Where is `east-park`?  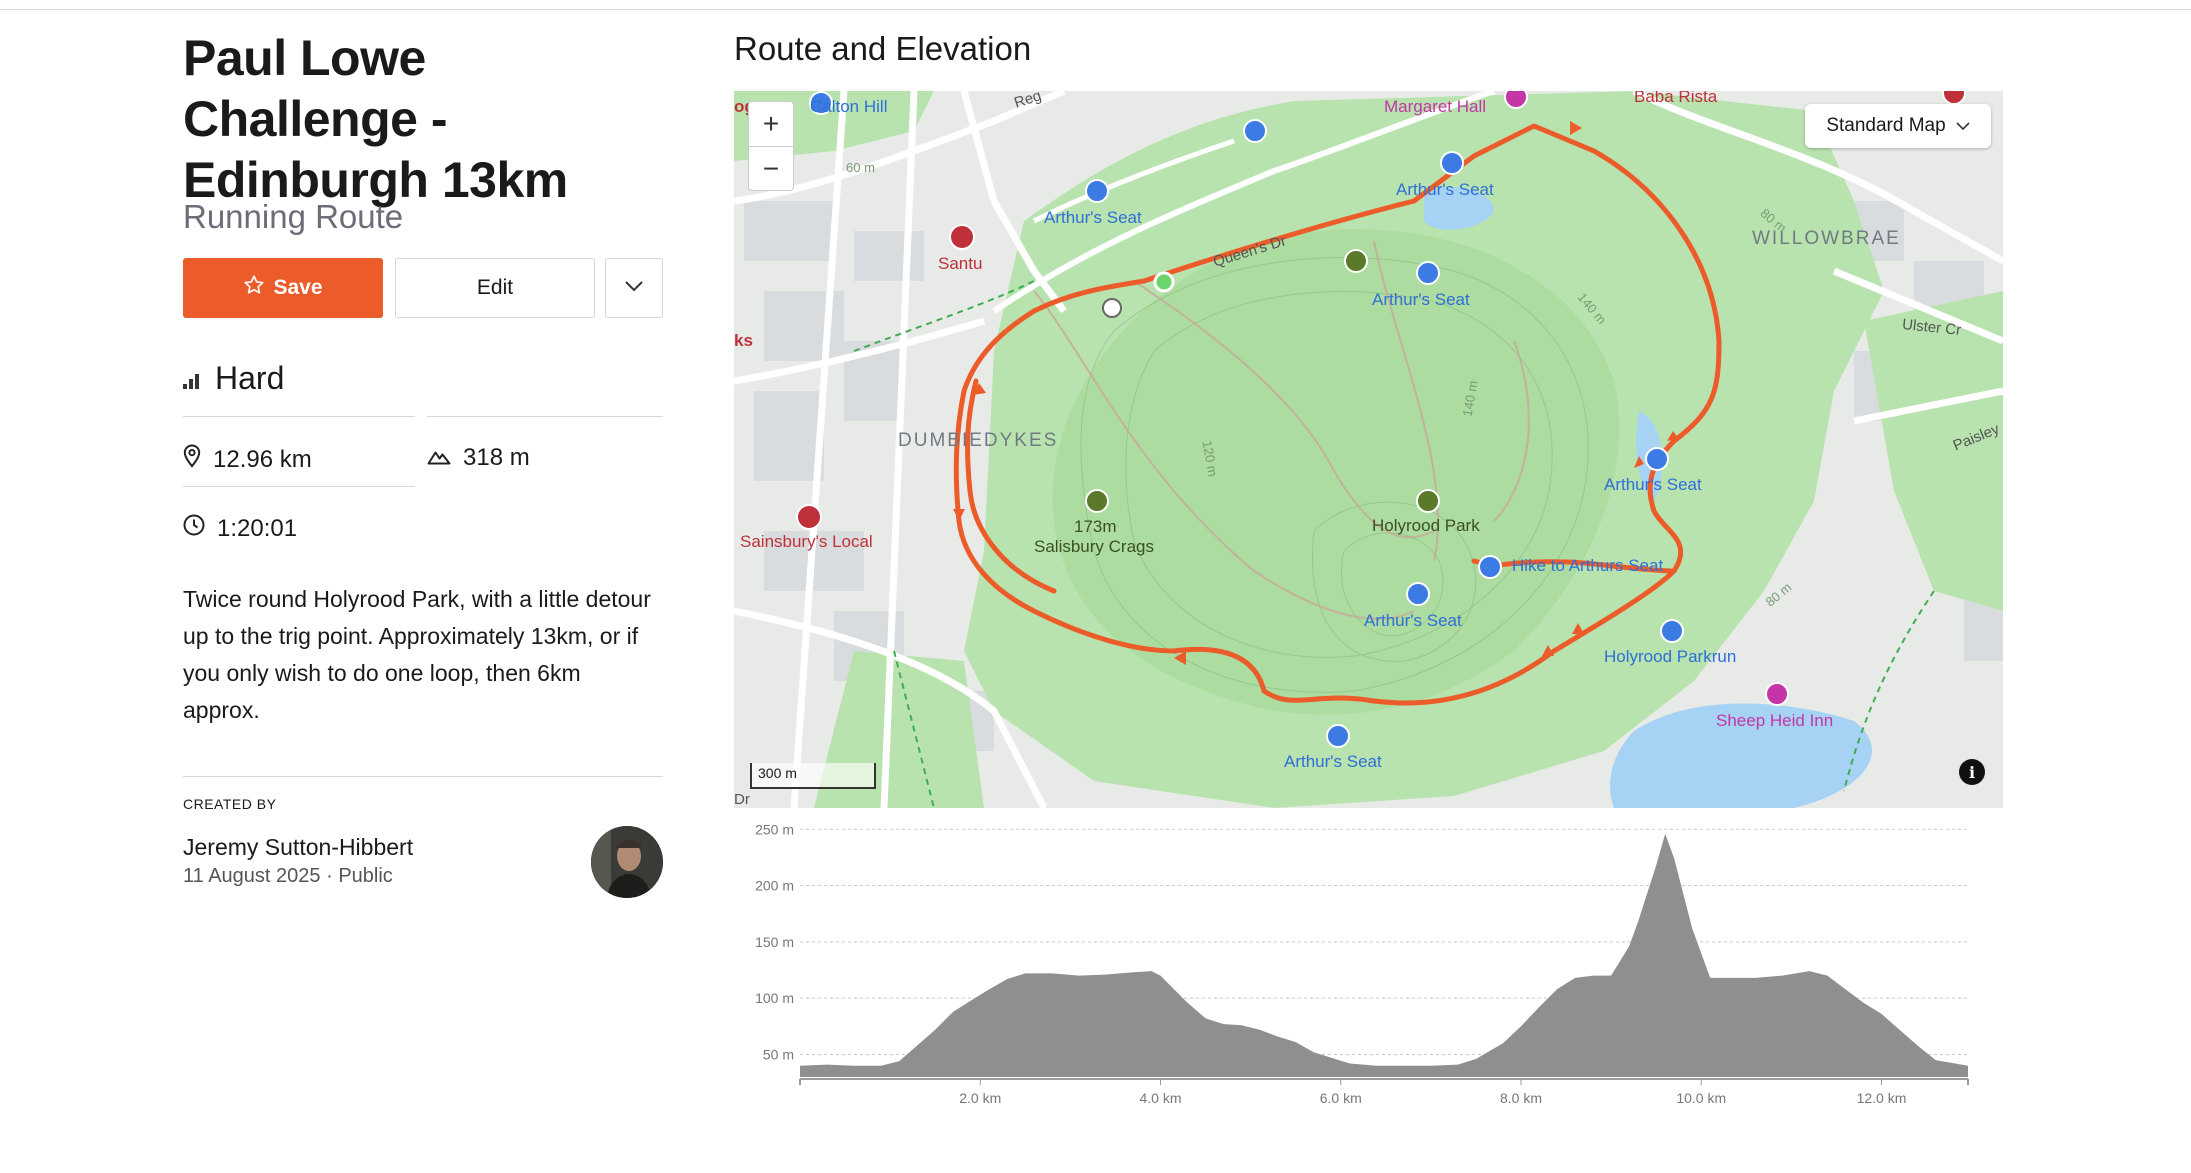
east-park is located at coordinates (1933, 451).